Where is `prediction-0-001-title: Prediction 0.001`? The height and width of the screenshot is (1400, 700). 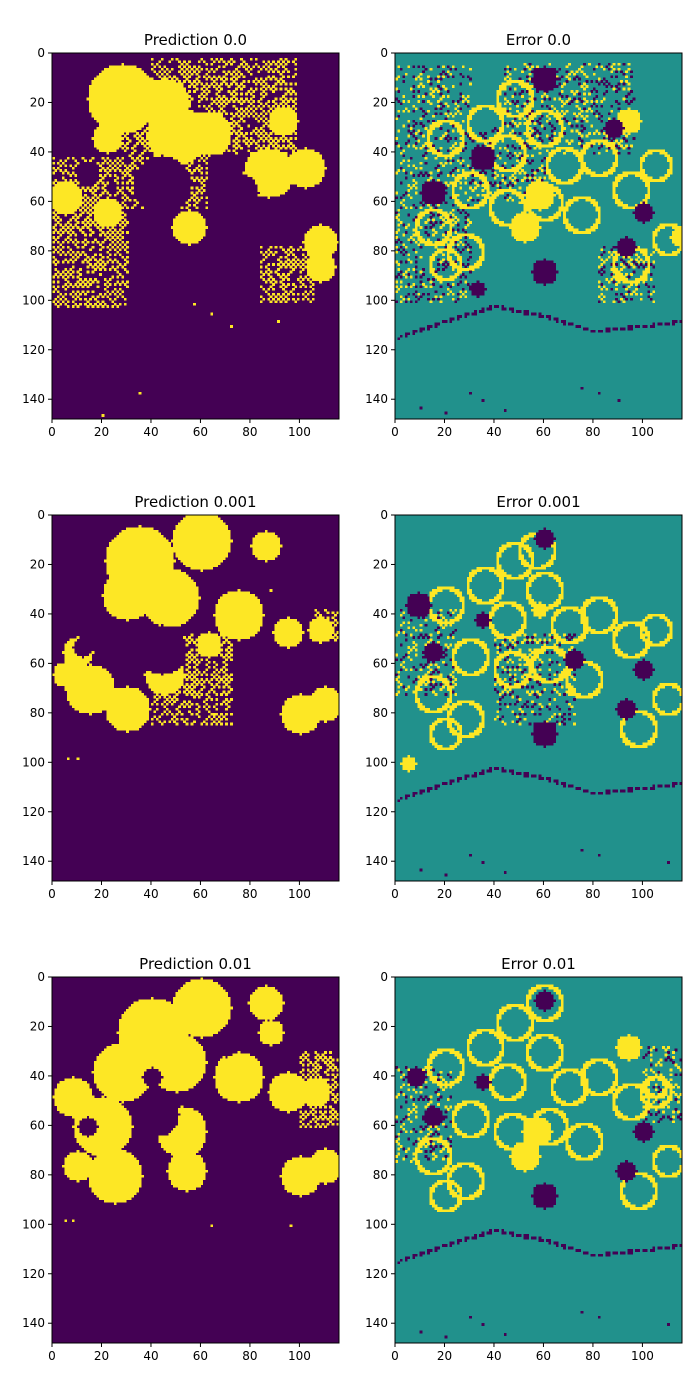
prediction-0-001-title: Prediction 0.001 is located at coordinates (195, 502).